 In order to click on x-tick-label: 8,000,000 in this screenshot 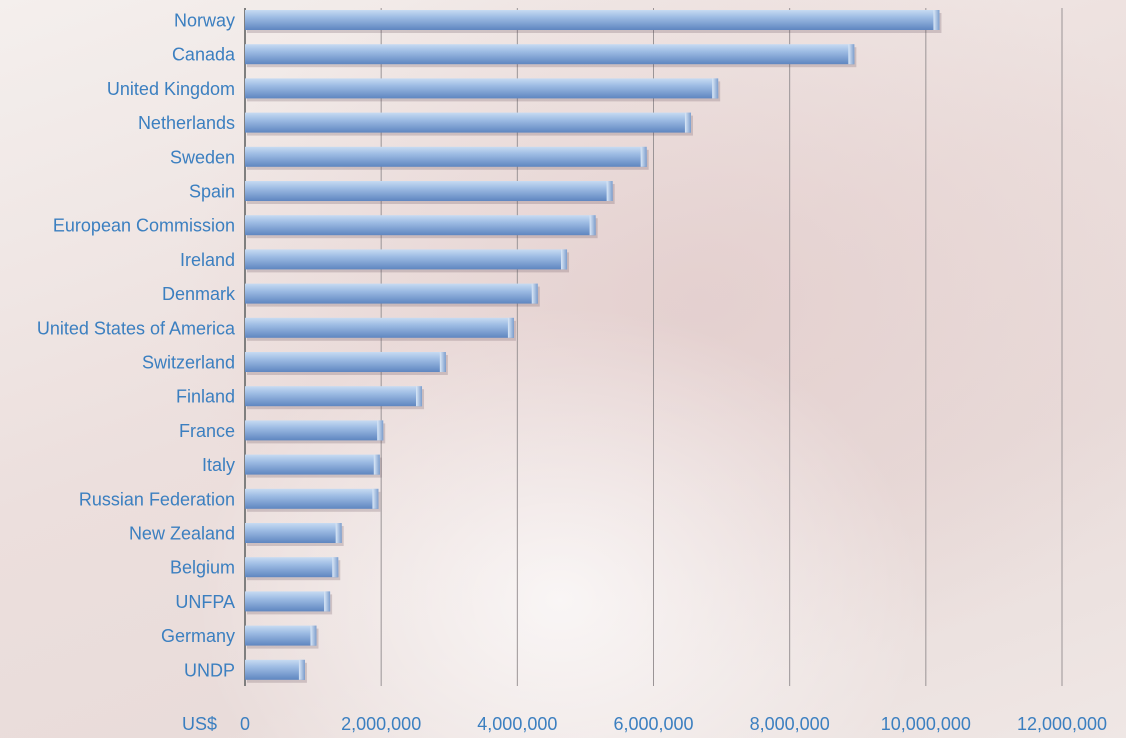, I will do `click(790, 724)`.